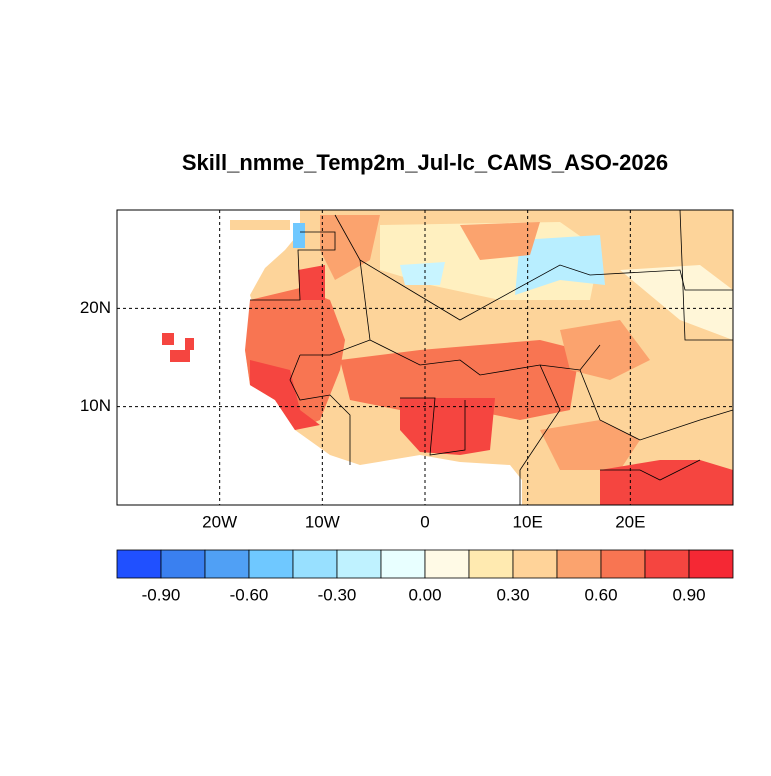  Describe the element at coordinates (219, 521) in the screenshot. I see `x-tick-label: 20W` at that location.